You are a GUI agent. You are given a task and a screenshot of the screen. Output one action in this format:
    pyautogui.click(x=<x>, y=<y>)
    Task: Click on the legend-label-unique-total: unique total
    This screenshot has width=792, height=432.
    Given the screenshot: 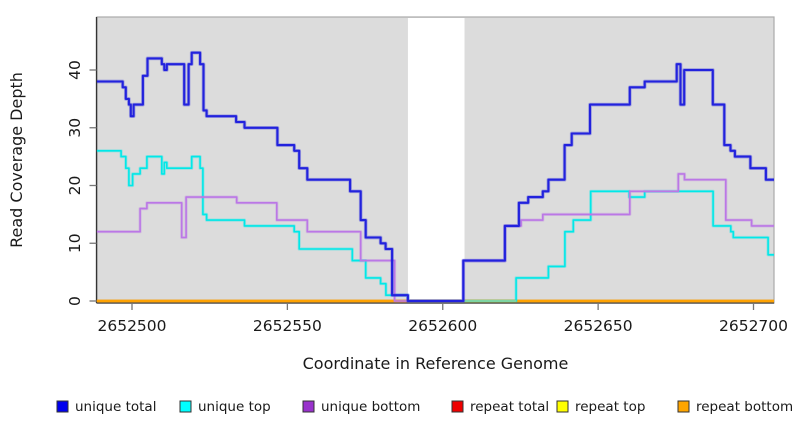 What is the action you would take?
    pyautogui.click(x=115, y=407)
    